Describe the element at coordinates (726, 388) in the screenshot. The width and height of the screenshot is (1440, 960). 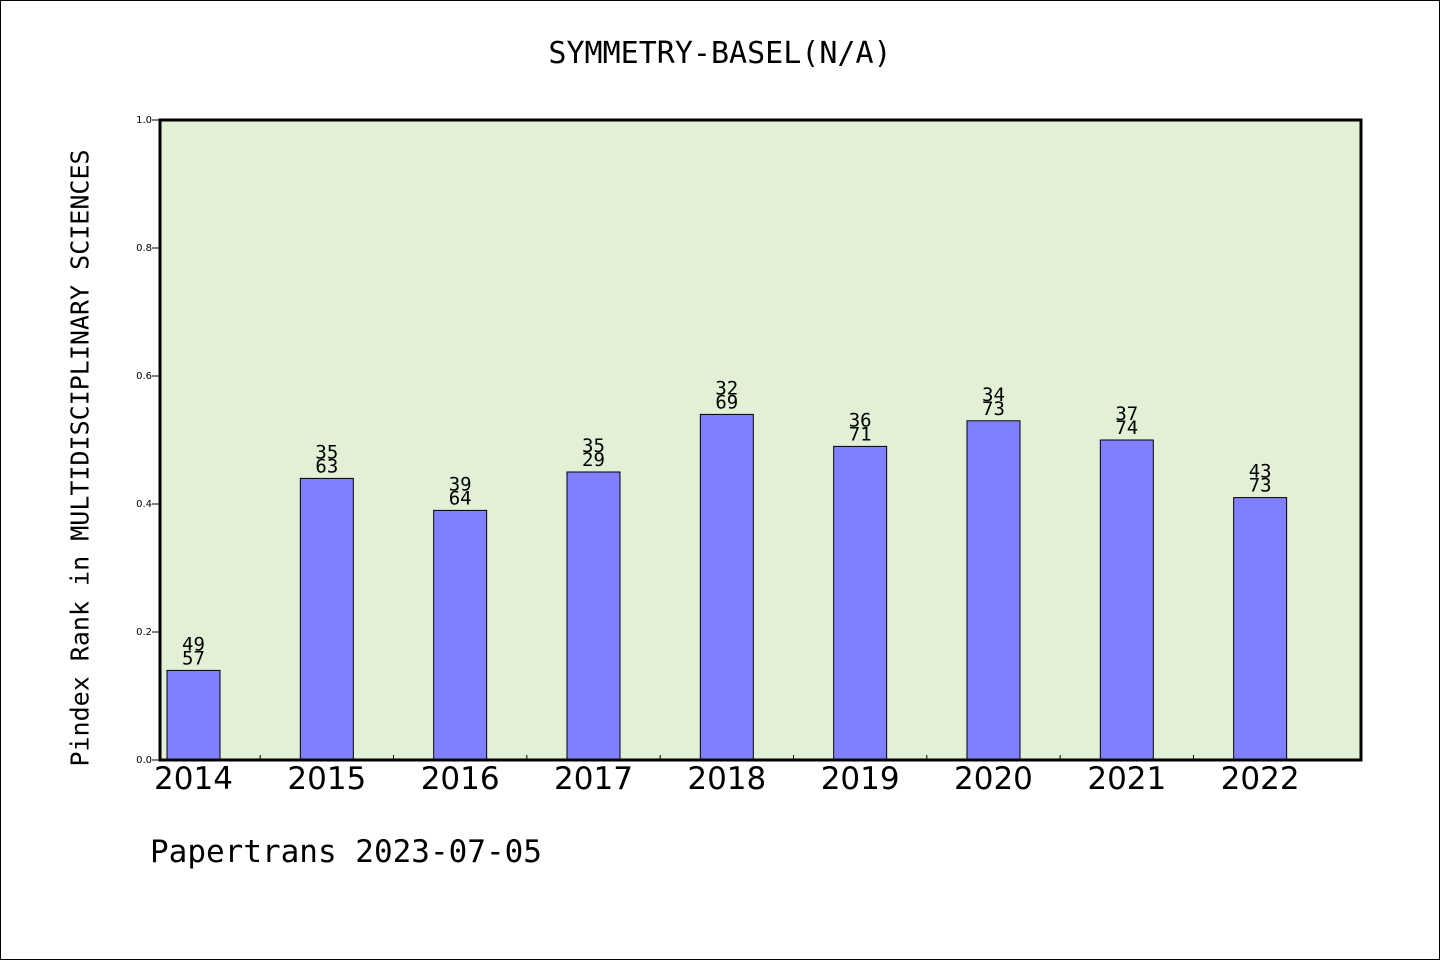
I see `bar-label-top-2018: 32` at that location.